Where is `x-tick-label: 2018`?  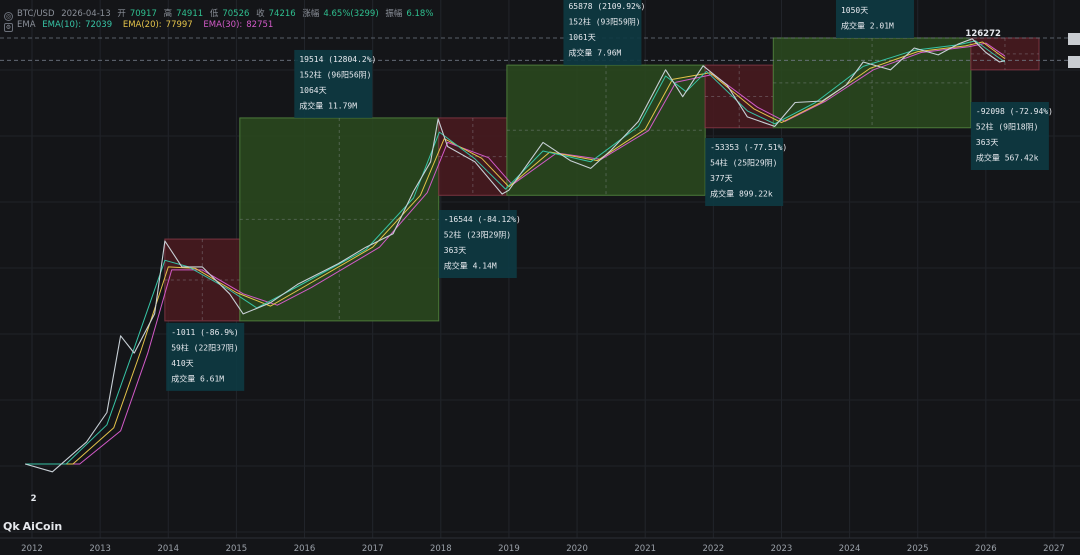 x-tick-label: 2018 is located at coordinates (441, 549).